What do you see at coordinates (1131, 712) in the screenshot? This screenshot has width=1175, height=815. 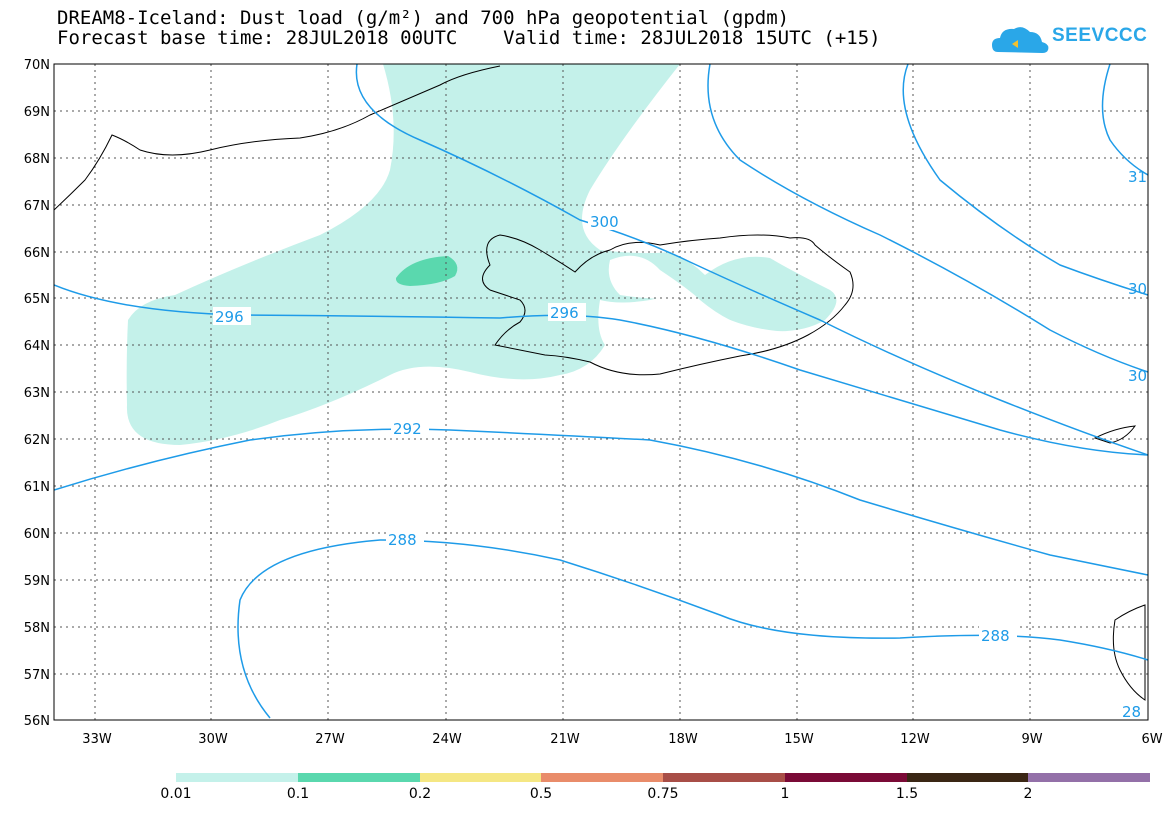 I see `contour-label-28: 28` at bounding box center [1131, 712].